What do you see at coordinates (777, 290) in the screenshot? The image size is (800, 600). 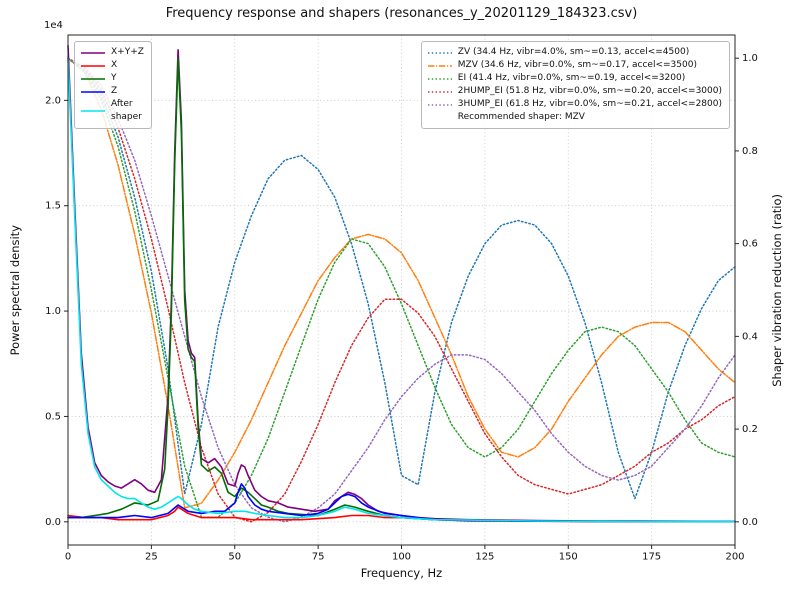 I see `y-axis-label-right: Shaper vibration reduction (ratio)` at bounding box center [777, 290].